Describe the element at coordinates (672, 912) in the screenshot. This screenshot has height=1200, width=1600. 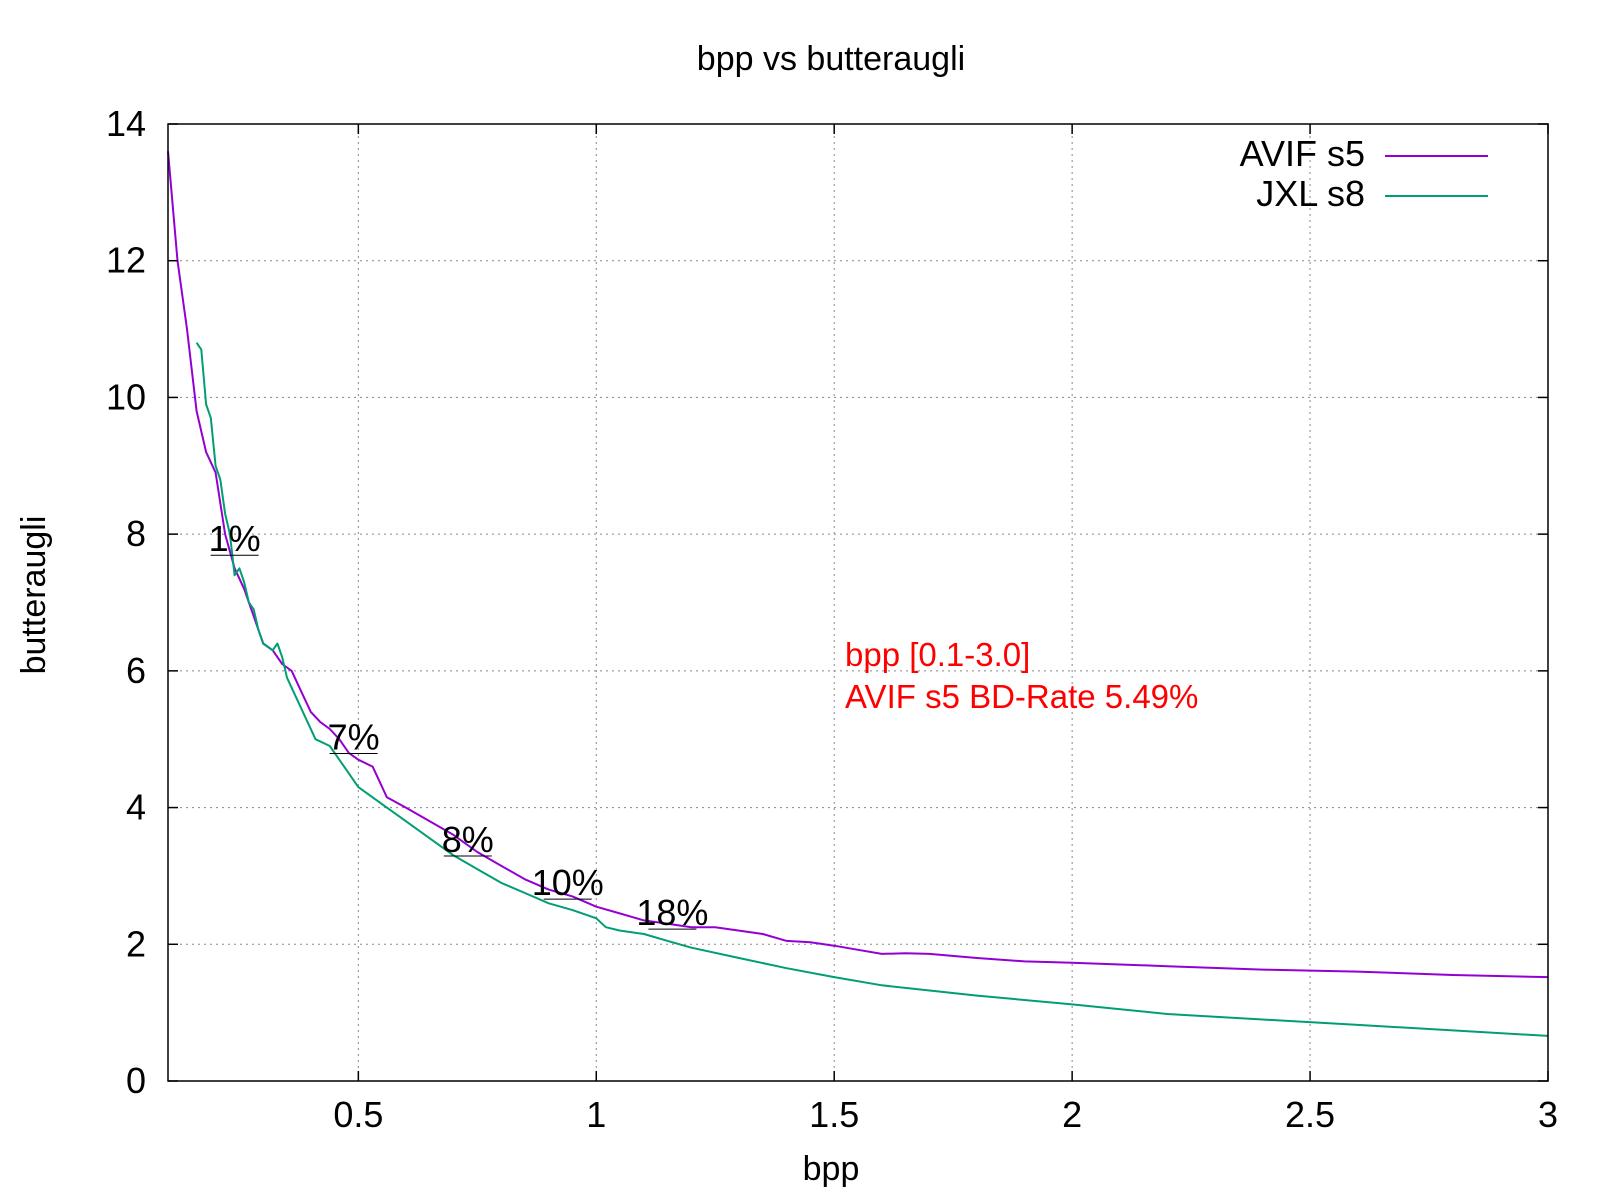
I see `annotation-label: 18%` at that location.